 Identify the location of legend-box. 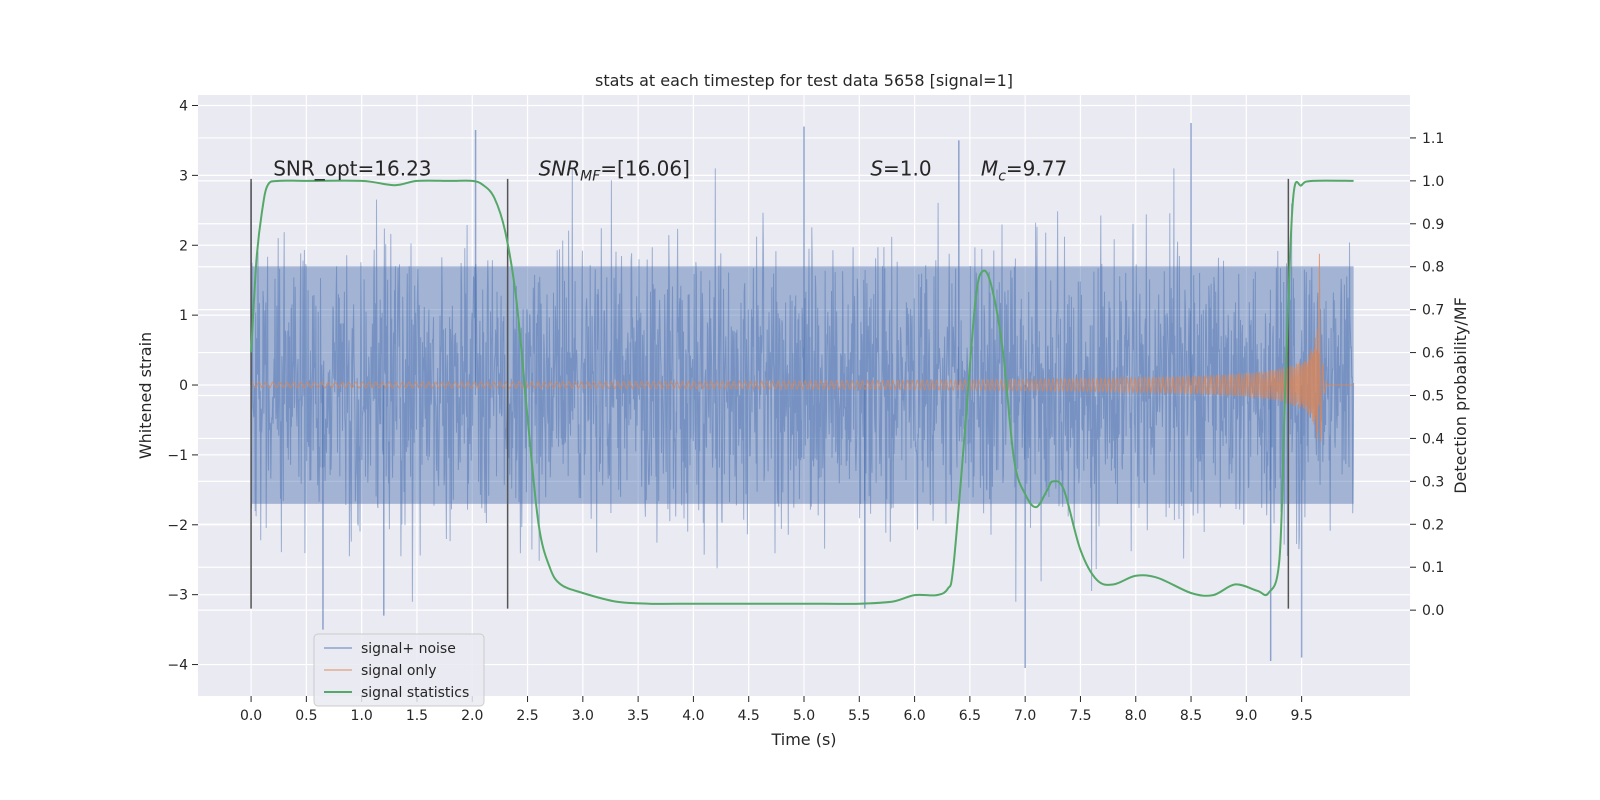
(399, 670).